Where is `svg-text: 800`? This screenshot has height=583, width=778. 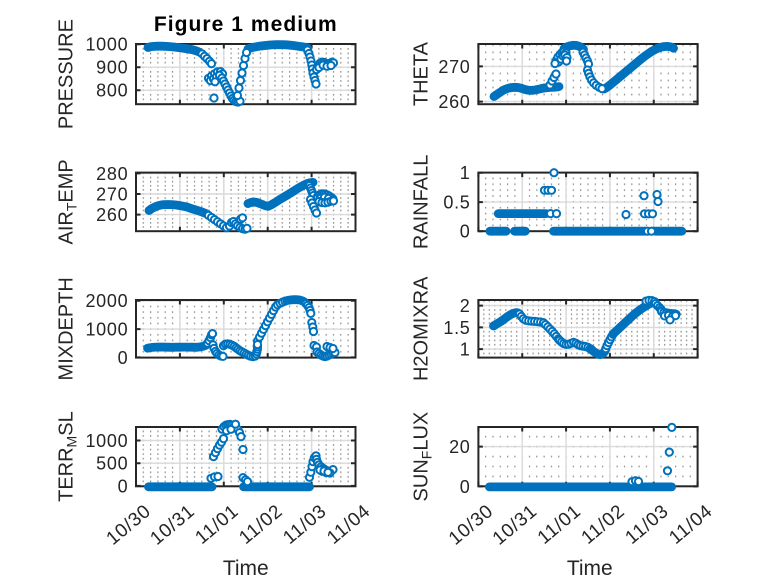 svg-text: 800 is located at coordinates (112, 91).